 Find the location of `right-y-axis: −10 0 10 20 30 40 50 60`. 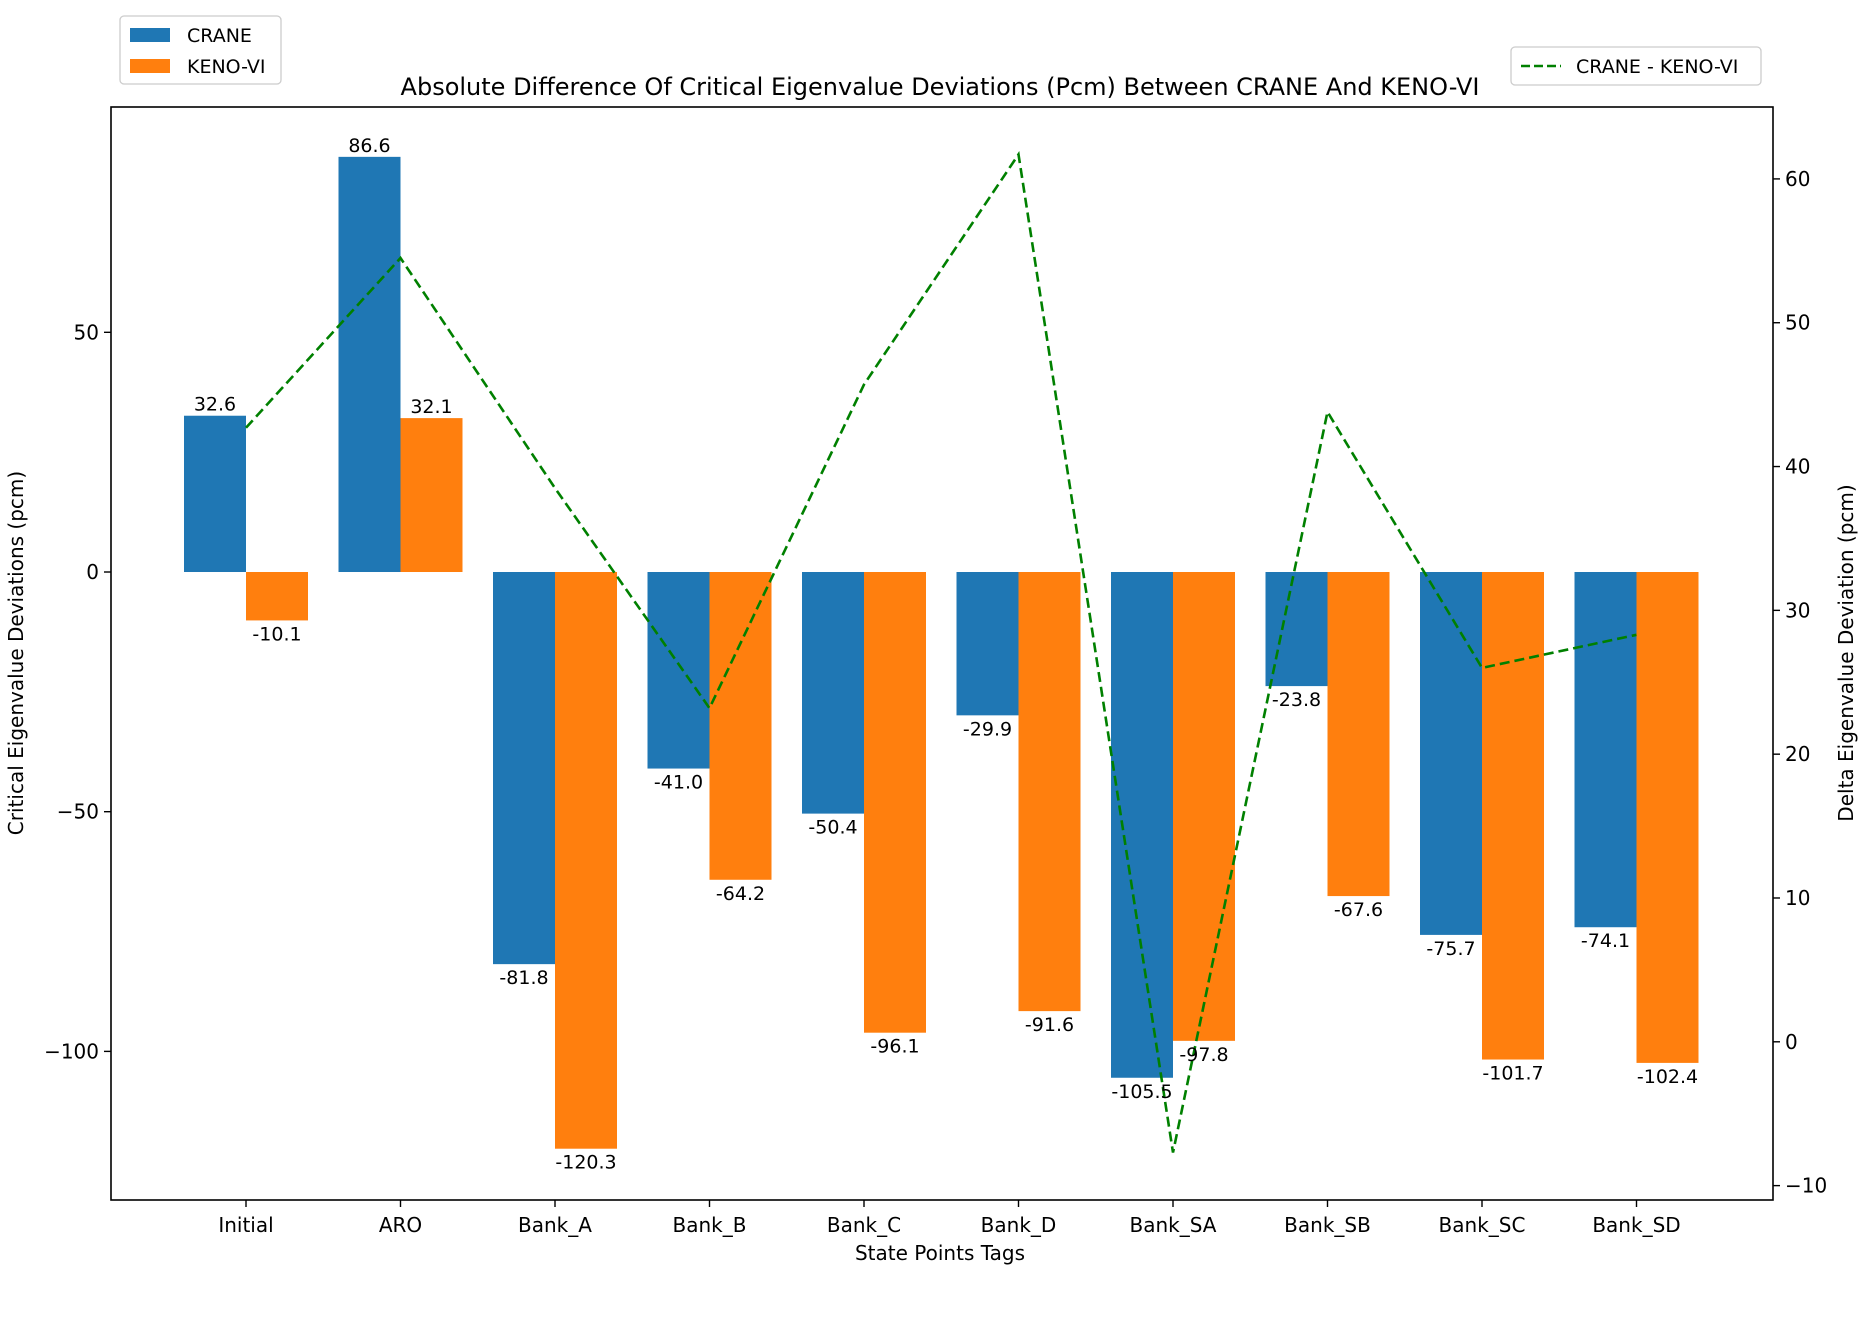

right-y-axis: −10 0 10 20 30 40 50 60 is located at coordinates (1800, 682).